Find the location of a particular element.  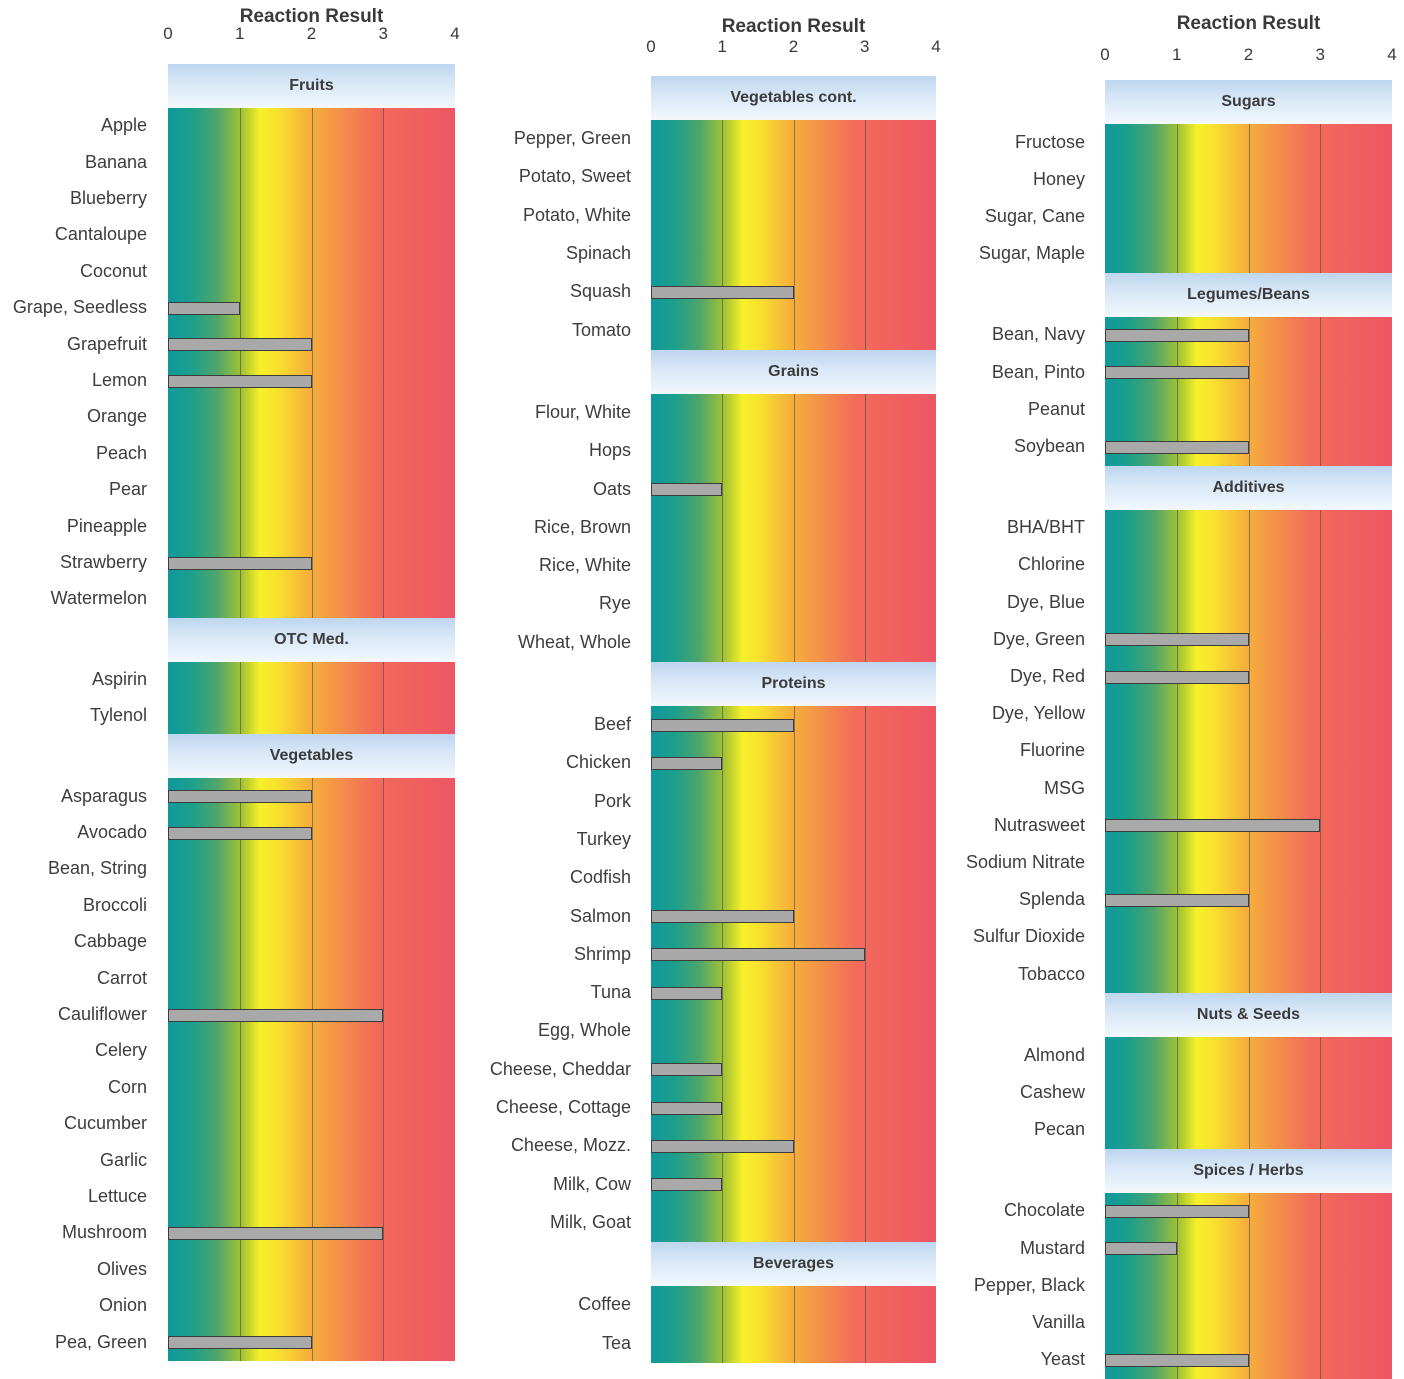

food-label: Milk, Goat is located at coordinates (590, 1221).